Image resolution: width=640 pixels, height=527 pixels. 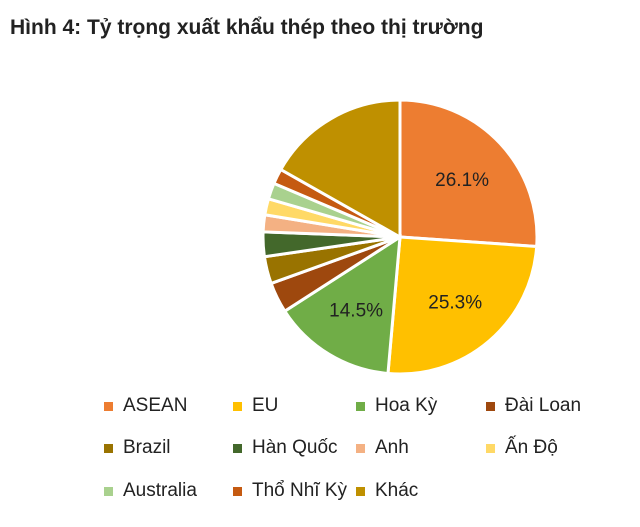 I want to click on legend-label: Anh, so click(x=392, y=447).